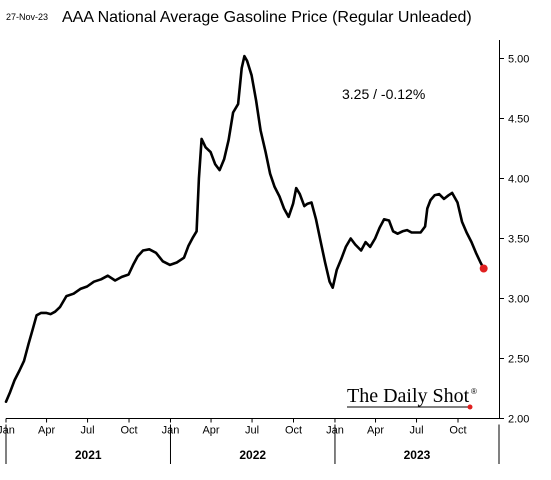 The height and width of the screenshot is (480, 551). I want to click on x-tick-label: Jan, so click(7, 431).